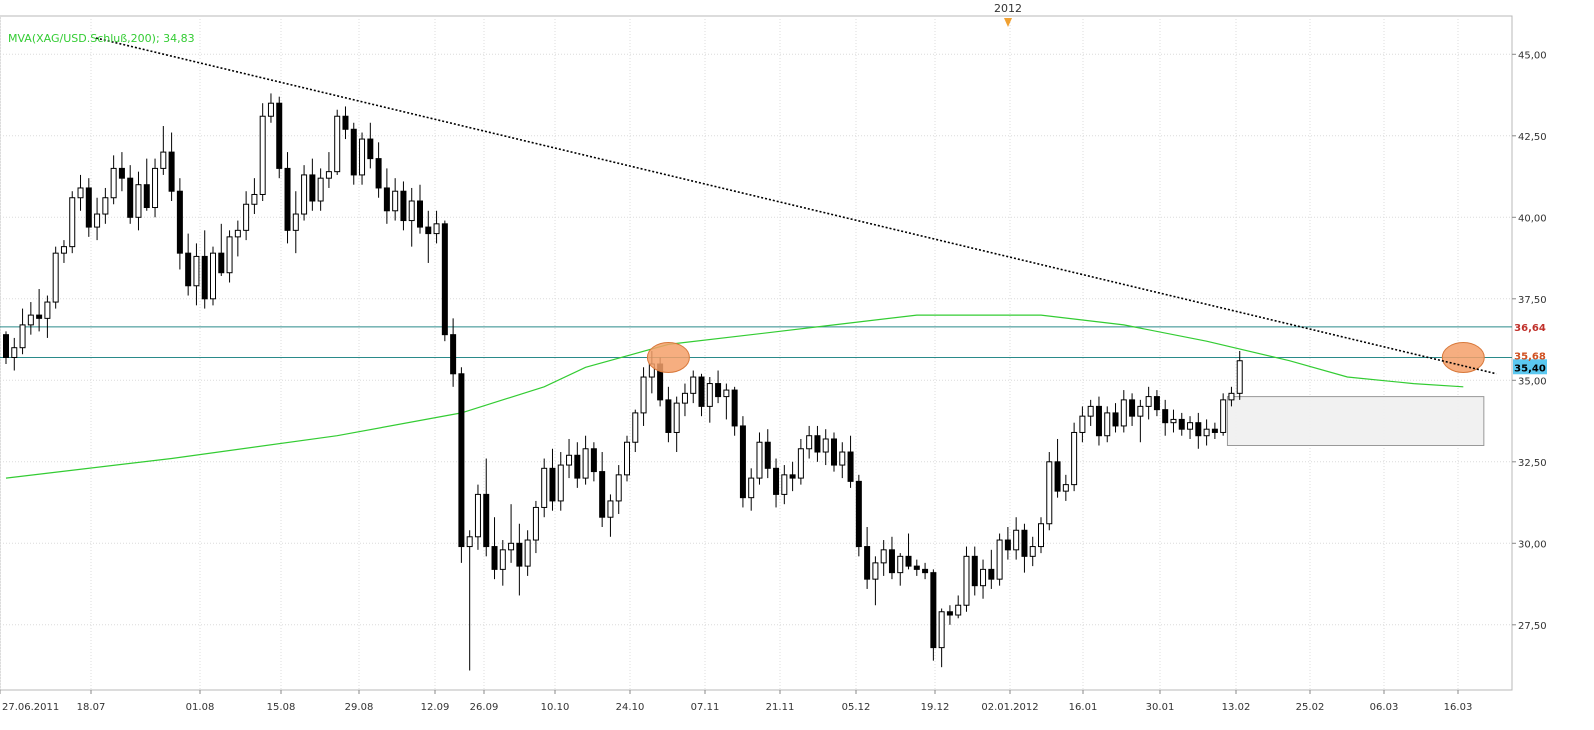  I want to click on resistance-price-label: 36,64, so click(1530, 328).